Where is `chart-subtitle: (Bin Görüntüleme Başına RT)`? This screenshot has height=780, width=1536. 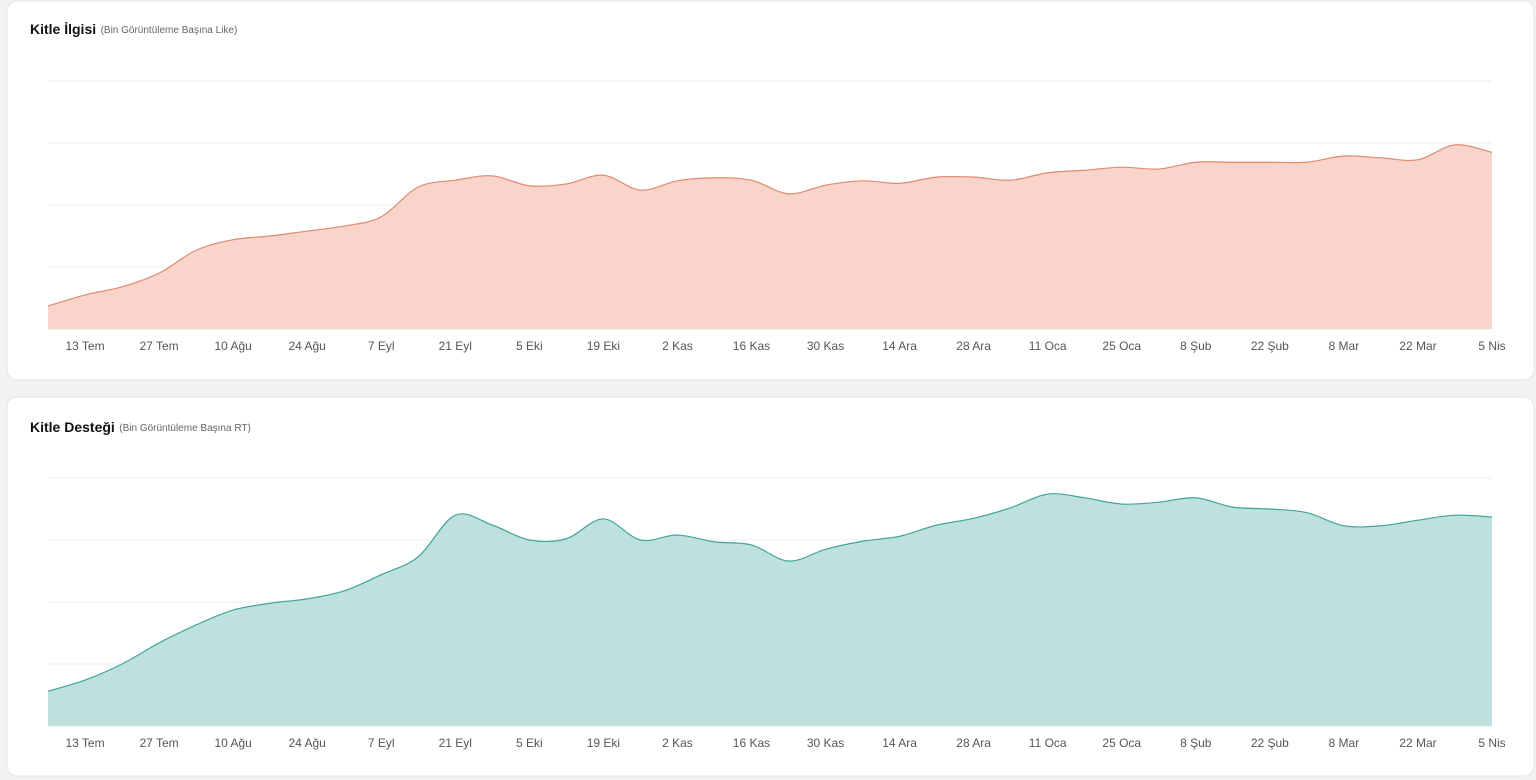 chart-subtitle: (Bin Görüntüleme Başına RT) is located at coordinates (185, 428).